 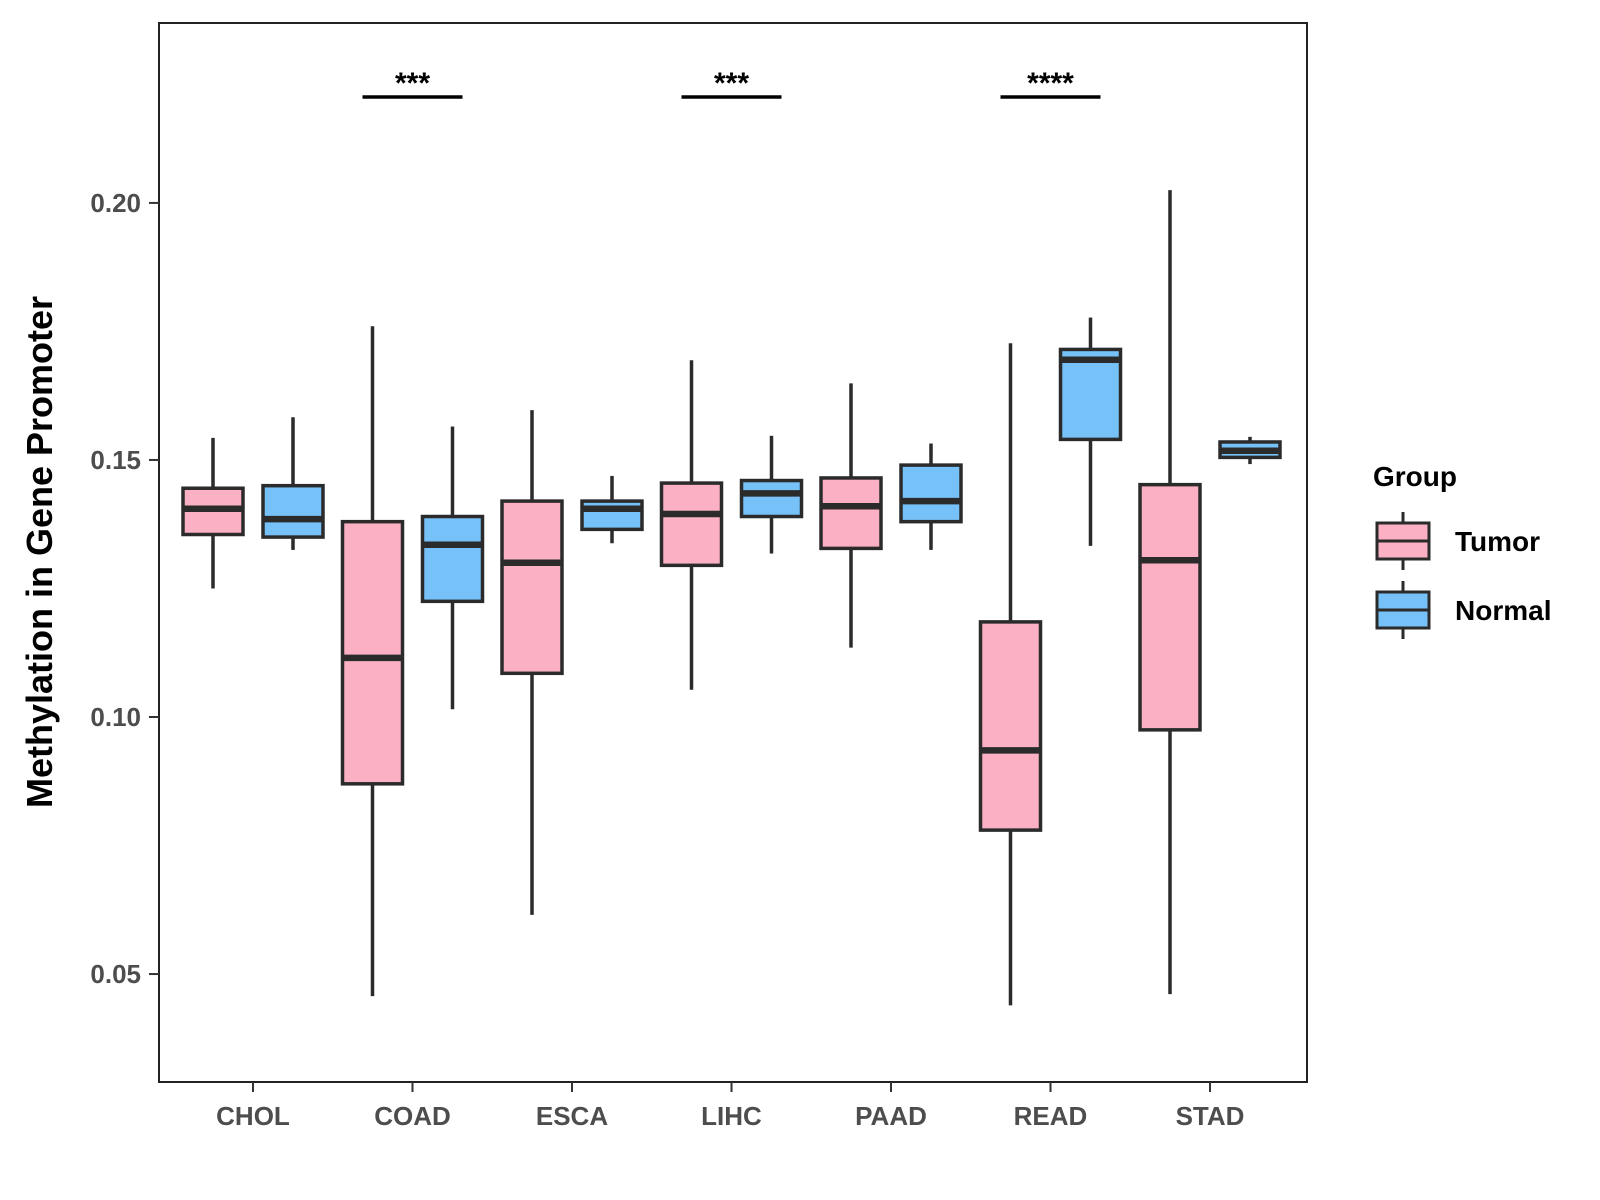 I want to click on x-axis: CHOL COAD ESCA LIHC PAAD READ STAD, so click(x=730, y=1106).